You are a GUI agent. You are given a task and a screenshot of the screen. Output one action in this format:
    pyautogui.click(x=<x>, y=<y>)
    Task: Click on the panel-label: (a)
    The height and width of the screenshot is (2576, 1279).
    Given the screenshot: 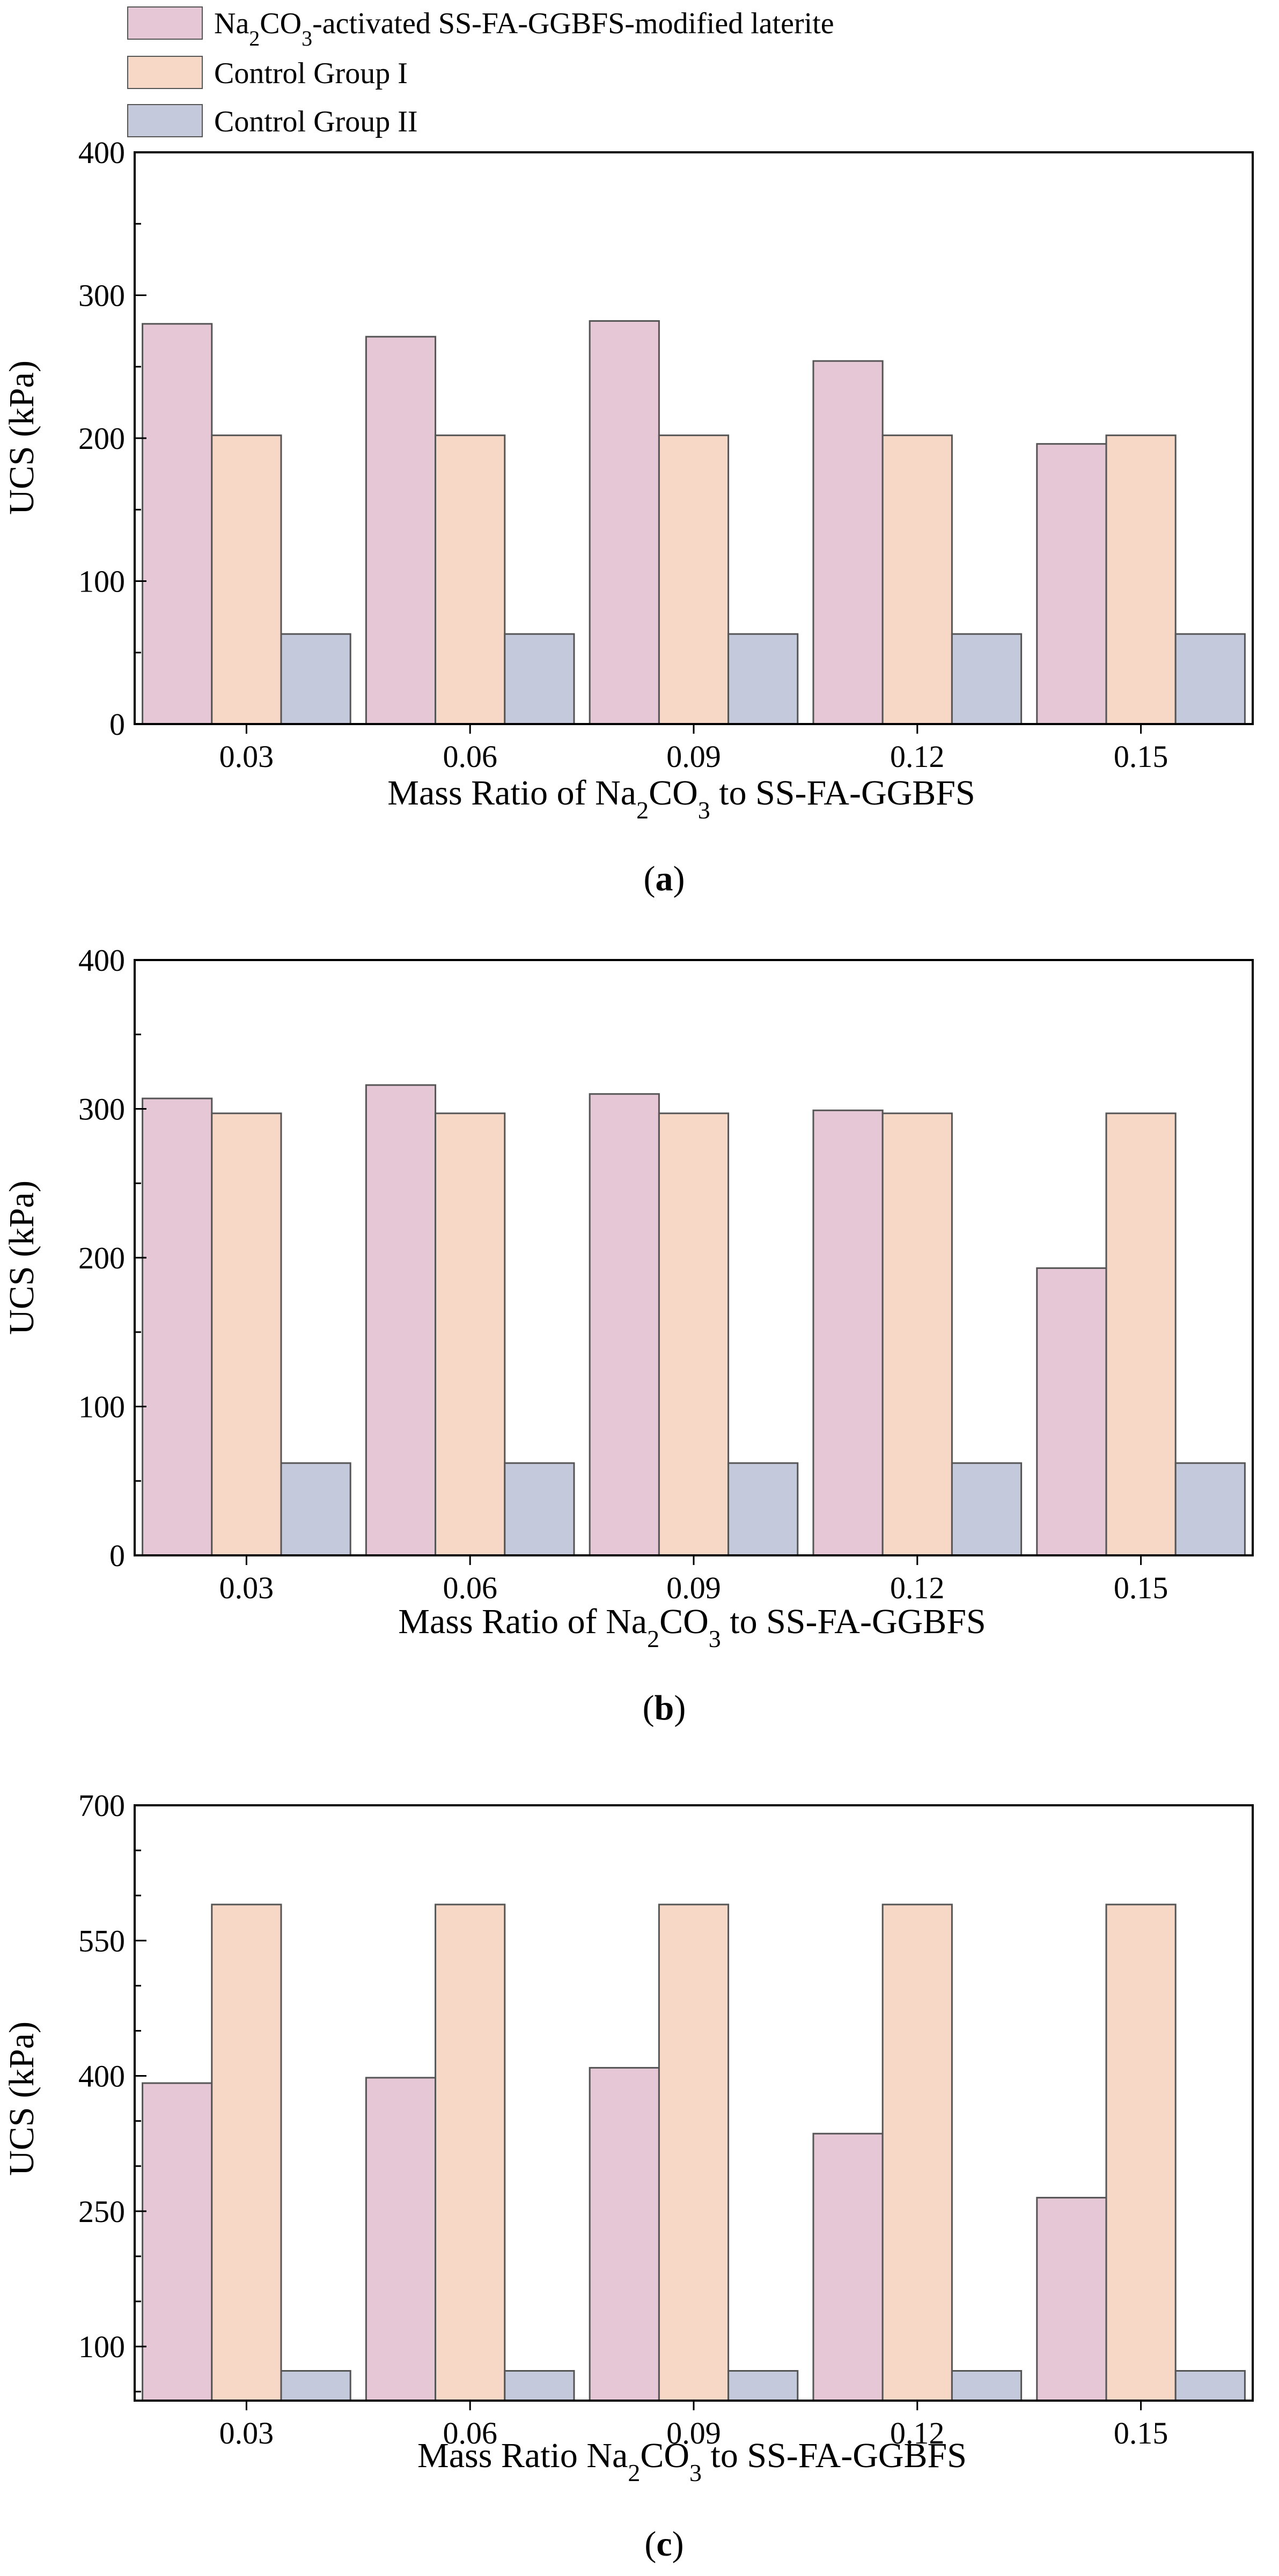 What is the action you would take?
    pyautogui.click(x=664, y=878)
    